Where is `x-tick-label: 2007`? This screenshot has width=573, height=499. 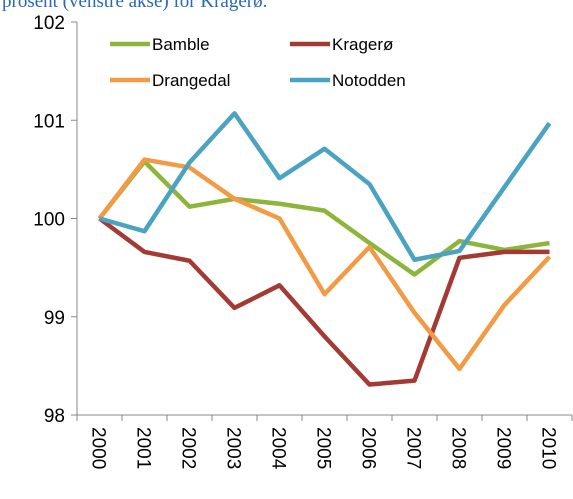
x-tick-label: 2007 is located at coordinates (413, 448).